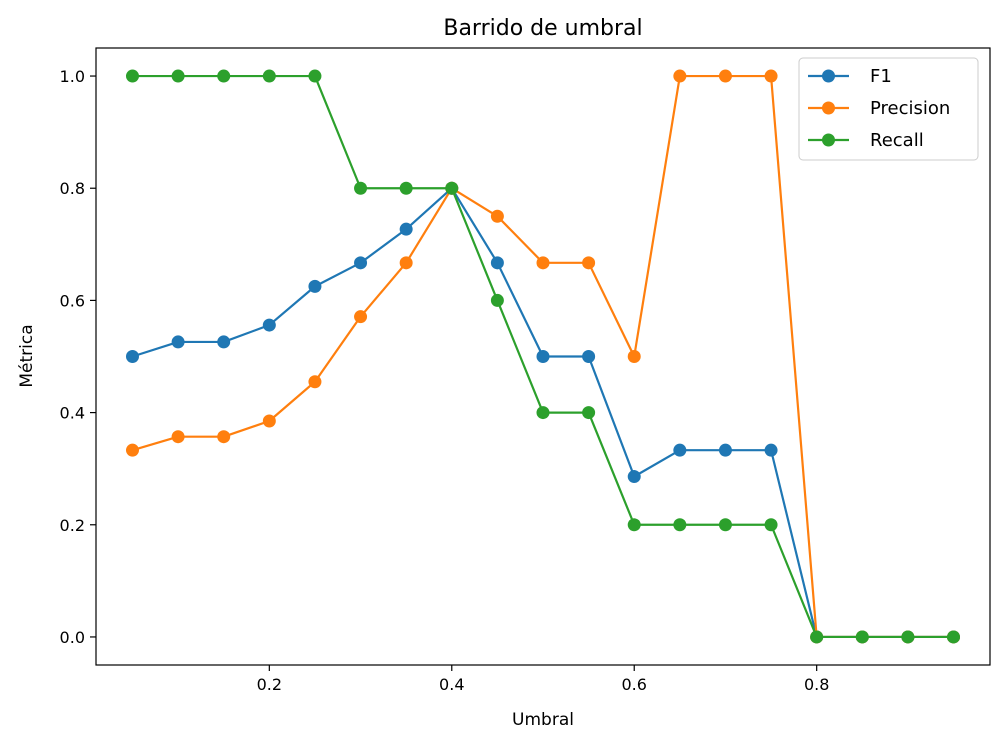  Describe the element at coordinates (816, 684) in the screenshot. I see `x-tick-label: 0.8` at that location.